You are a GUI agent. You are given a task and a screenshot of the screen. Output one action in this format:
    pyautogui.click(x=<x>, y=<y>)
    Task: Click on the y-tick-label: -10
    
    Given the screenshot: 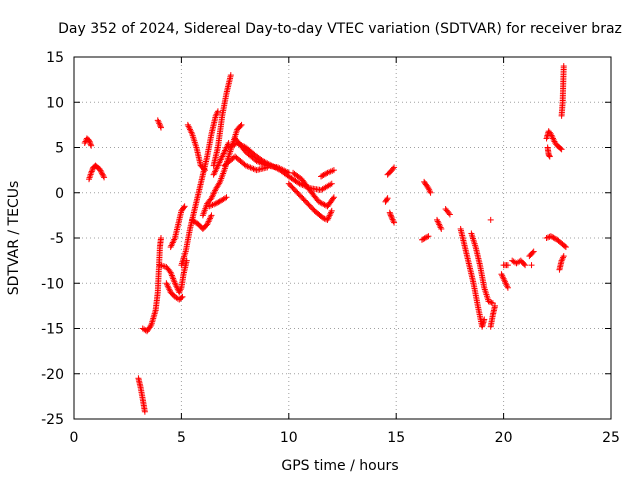 What is the action you would take?
    pyautogui.click(x=52, y=284)
    